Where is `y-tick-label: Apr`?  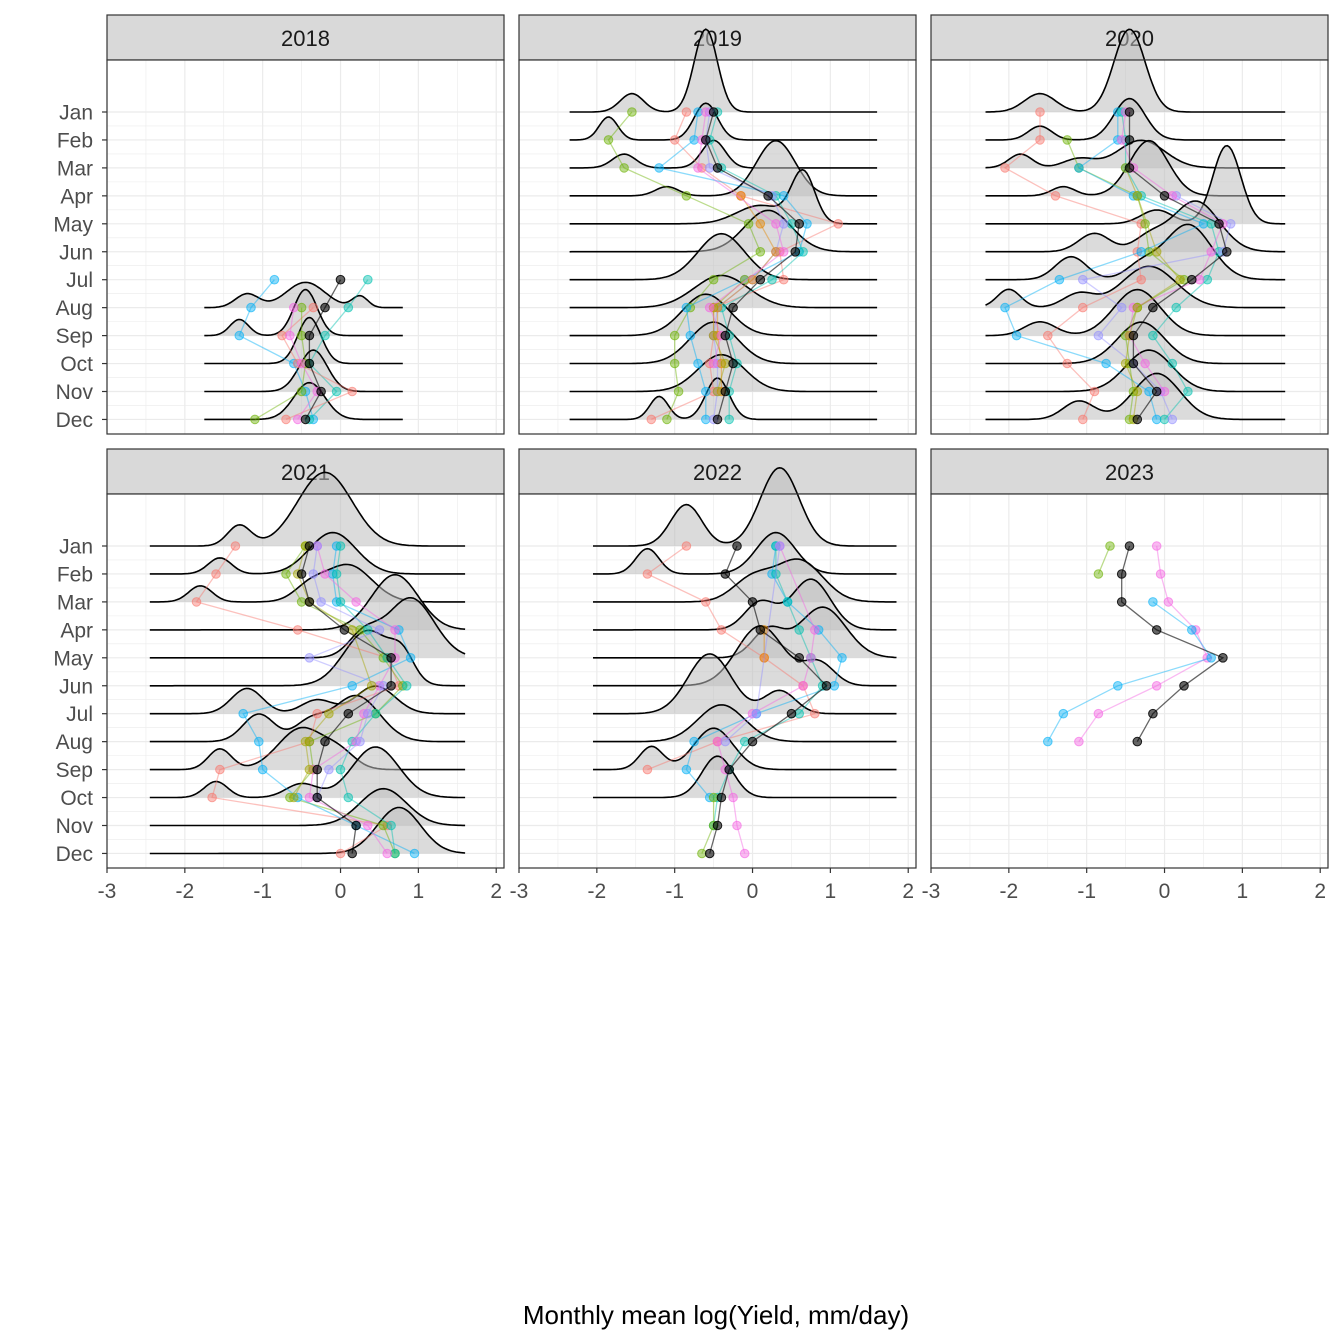
y-tick-label: Apr is located at coordinates (76, 196).